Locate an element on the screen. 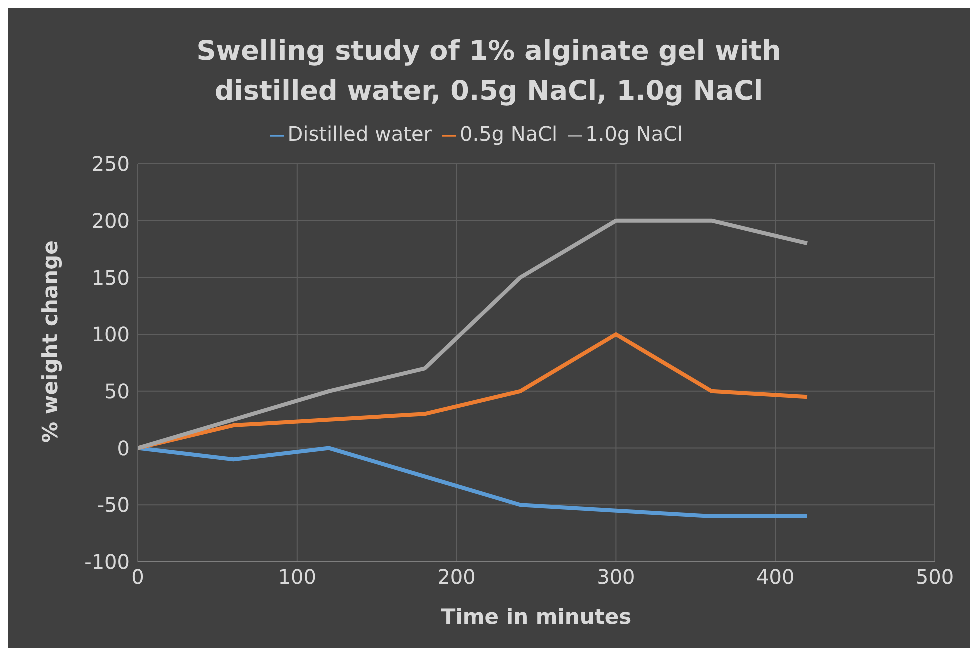 This screenshot has height=659, width=978. legend-label: 1.0g NaCl is located at coordinates (635, 134).